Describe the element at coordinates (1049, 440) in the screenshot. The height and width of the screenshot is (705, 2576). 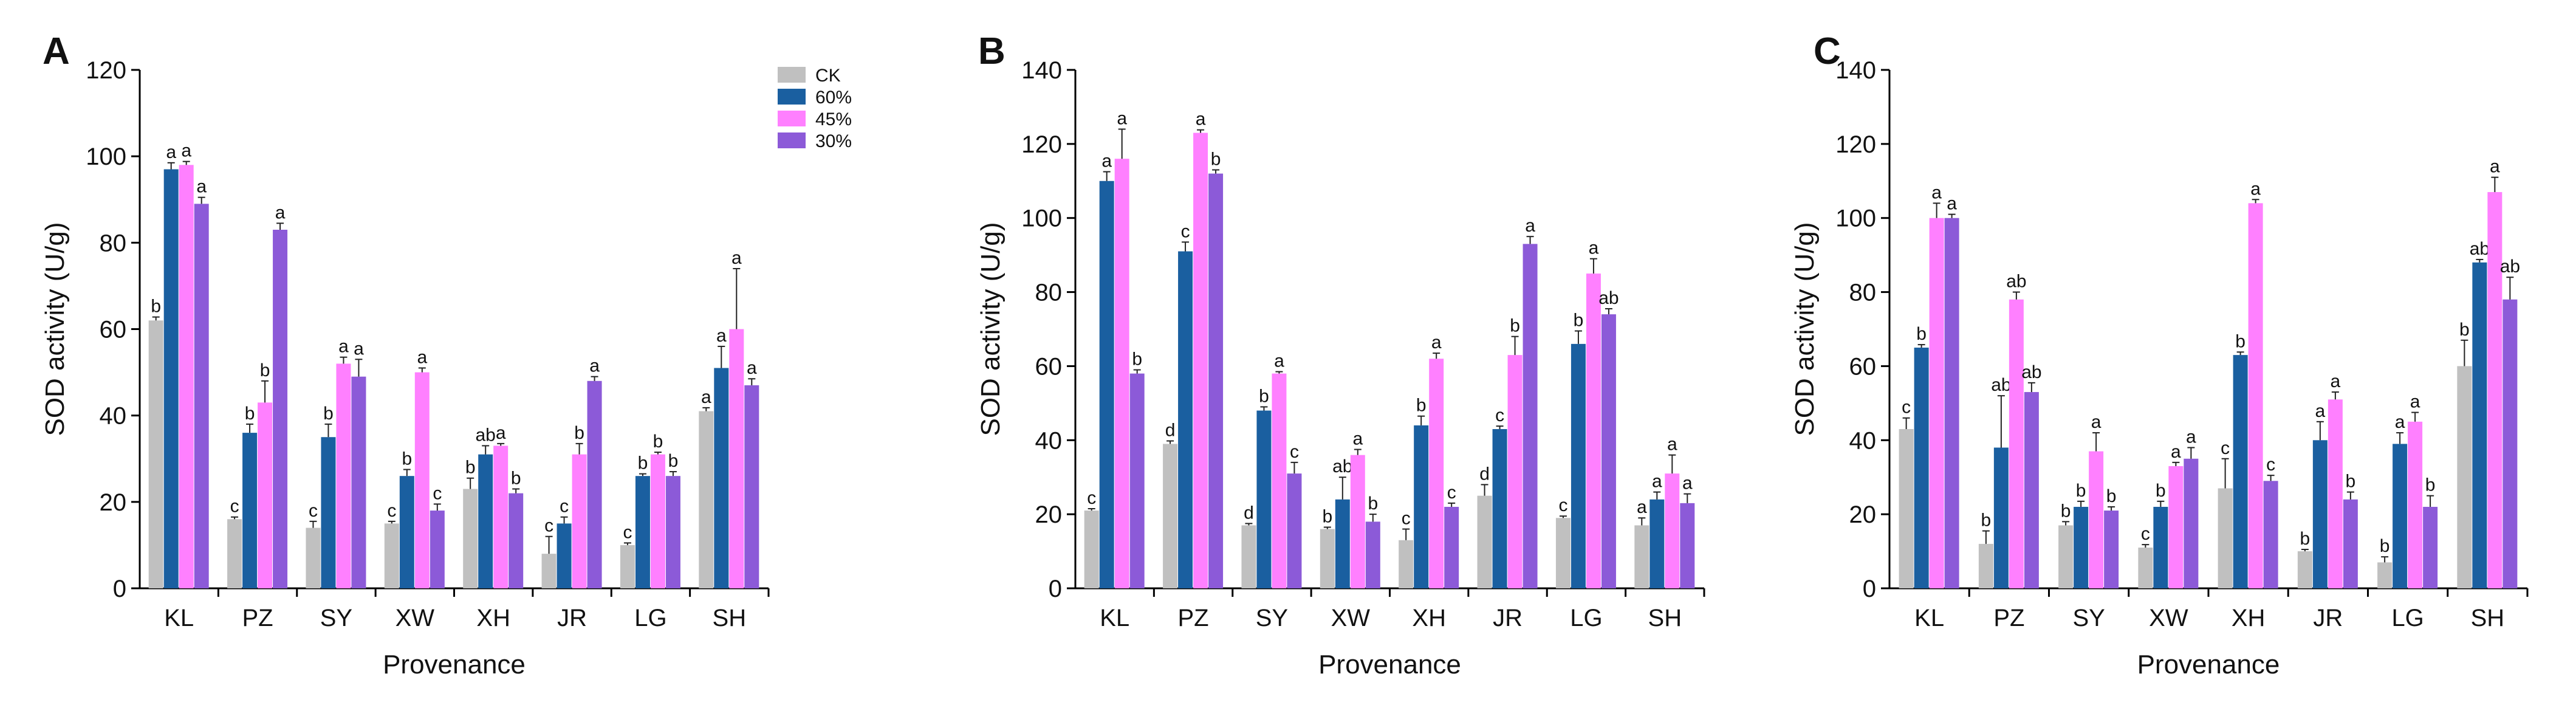
I see `y-tick-label: 40` at that location.